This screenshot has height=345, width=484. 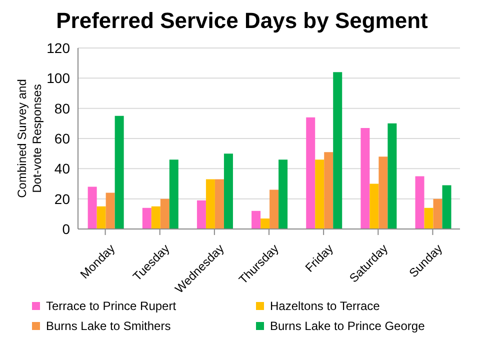 I want to click on y-tick-label: 20, so click(x=62, y=198).